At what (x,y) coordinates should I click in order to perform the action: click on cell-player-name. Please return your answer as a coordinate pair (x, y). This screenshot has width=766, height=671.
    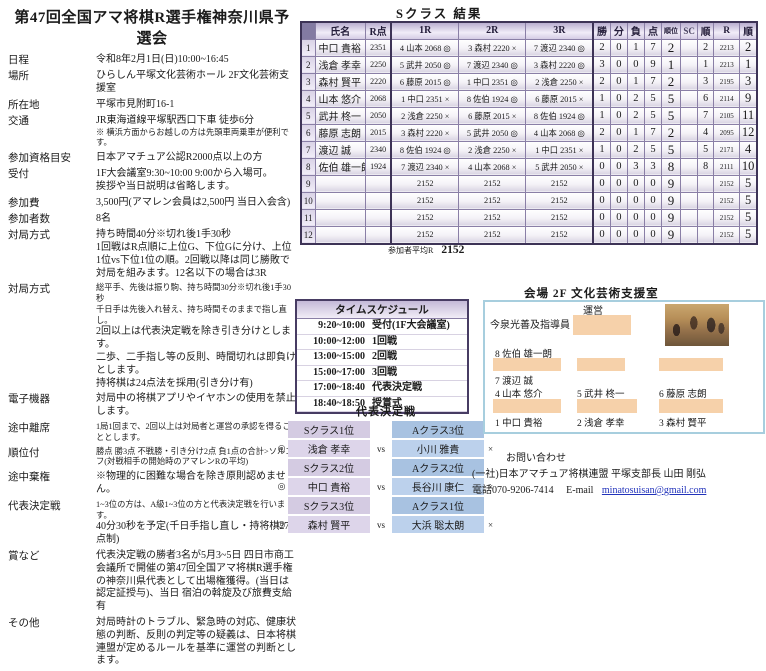
    Looking at the image, I should click on (340, 200).